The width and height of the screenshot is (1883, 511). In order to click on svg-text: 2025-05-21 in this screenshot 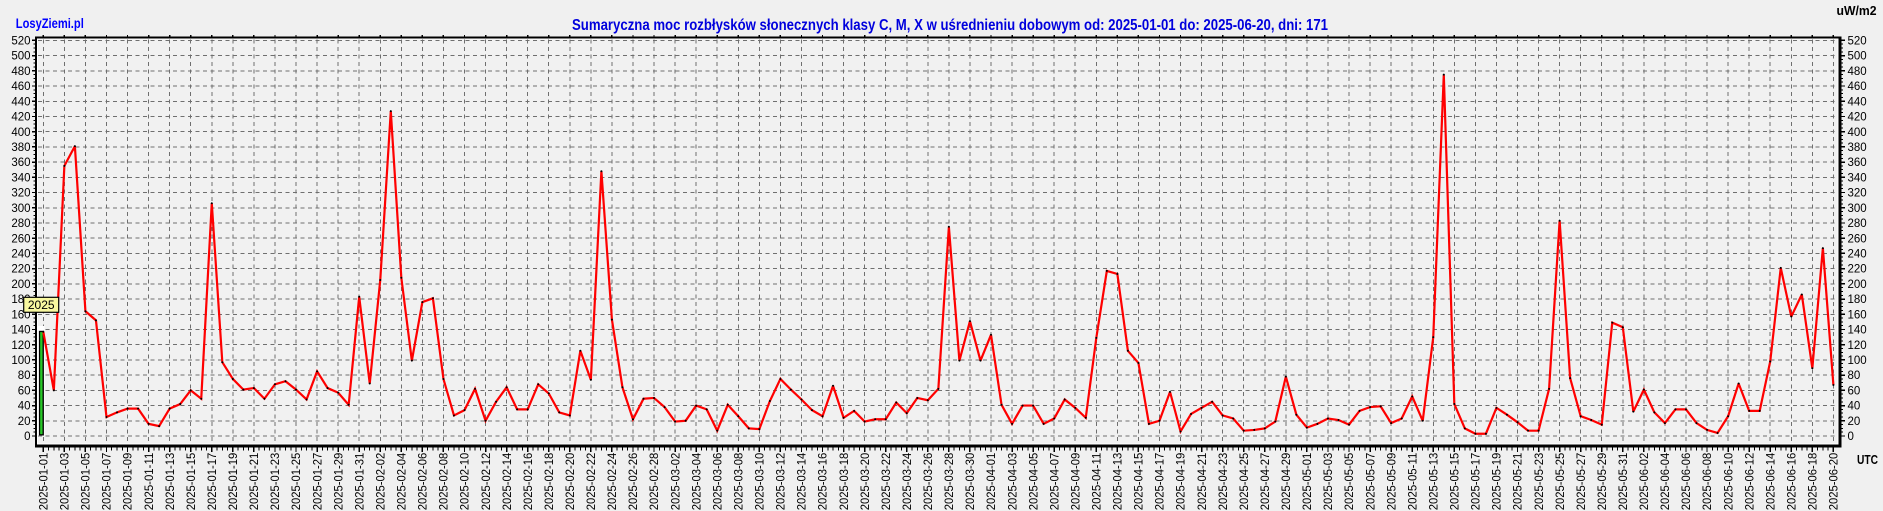, I will do `click(1519, 482)`.